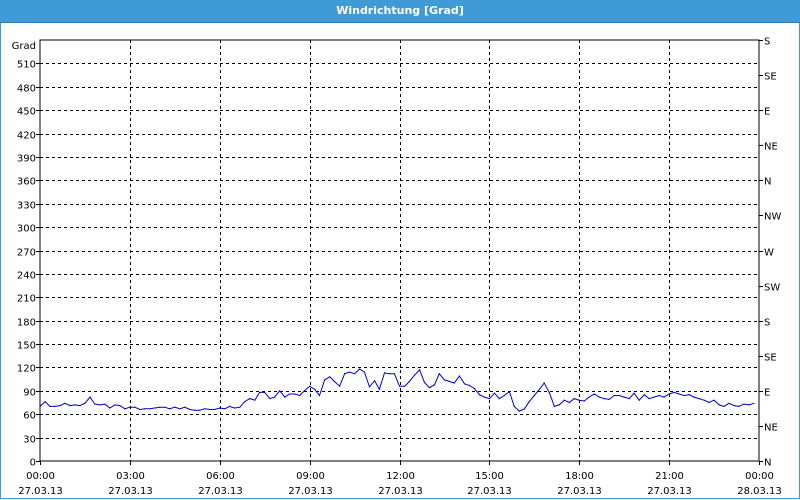  What do you see at coordinates (770, 358) in the screenshot?
I see `right-axis-label: SE` at bounding box center [770, 358].